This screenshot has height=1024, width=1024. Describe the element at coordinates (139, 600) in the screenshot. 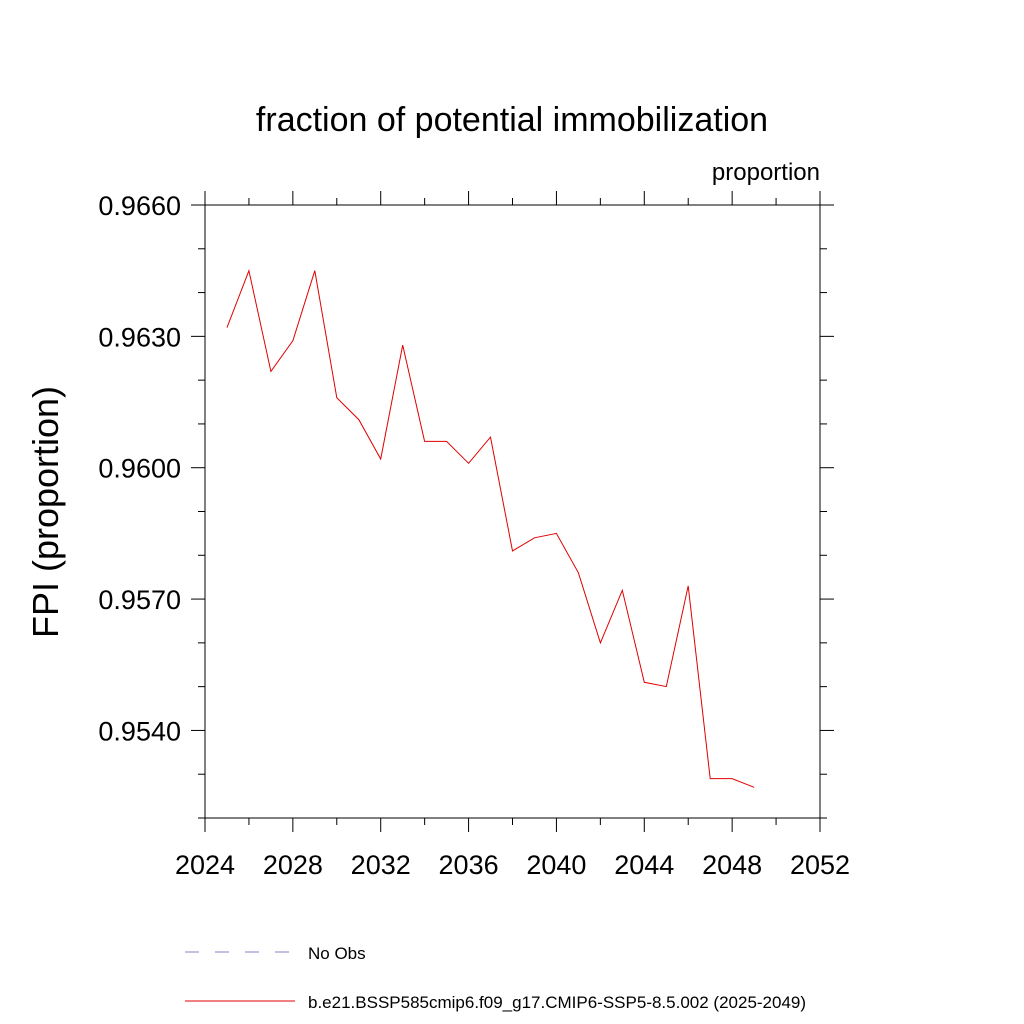

I see `y-tick-label: 0.9570` at that location.